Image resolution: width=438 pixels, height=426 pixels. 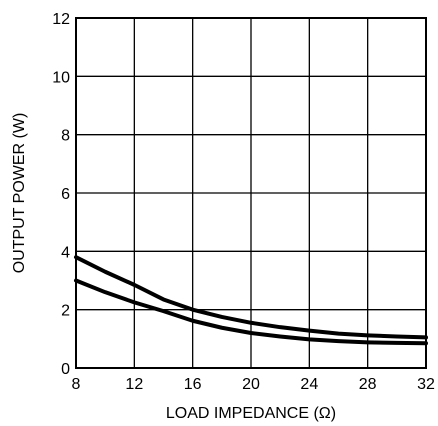 What do you see at coordinates (193, 384) in the screenshot?
I see `x-tick-label: 16` at bounding box center [193, 384].